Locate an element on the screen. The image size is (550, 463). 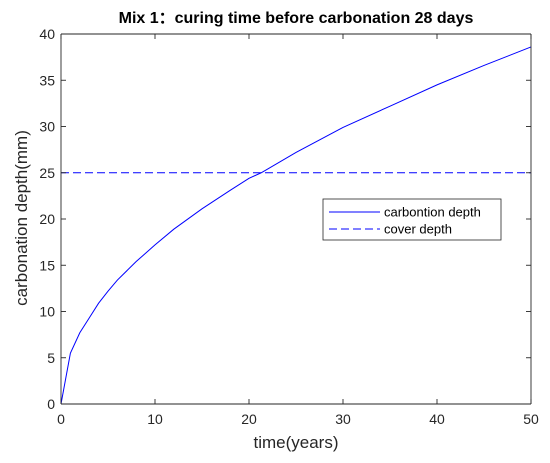
y-tick-label: 5 is located at coordinates (51, 358).